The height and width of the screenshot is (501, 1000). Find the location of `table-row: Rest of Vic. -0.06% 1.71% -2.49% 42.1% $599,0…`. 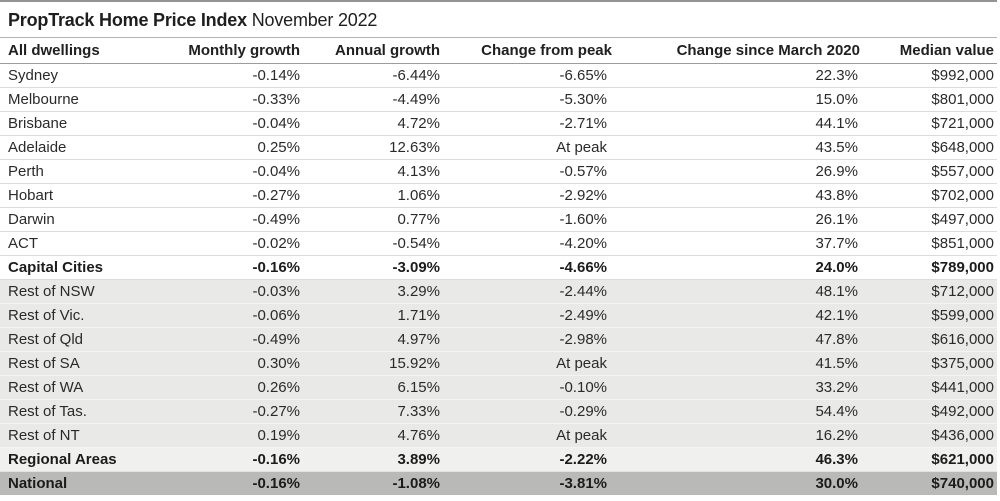

table-row: Rest of Vic. -0.06% 1.71% -2.49% 42.1% $599,0… is located at coordinates (498, 315).